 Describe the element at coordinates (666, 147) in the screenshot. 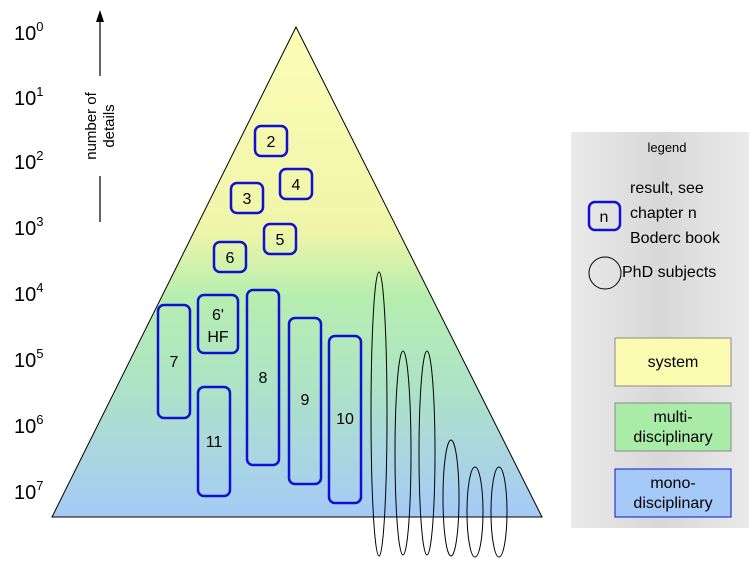

I see `legend-title: legend` at that location.